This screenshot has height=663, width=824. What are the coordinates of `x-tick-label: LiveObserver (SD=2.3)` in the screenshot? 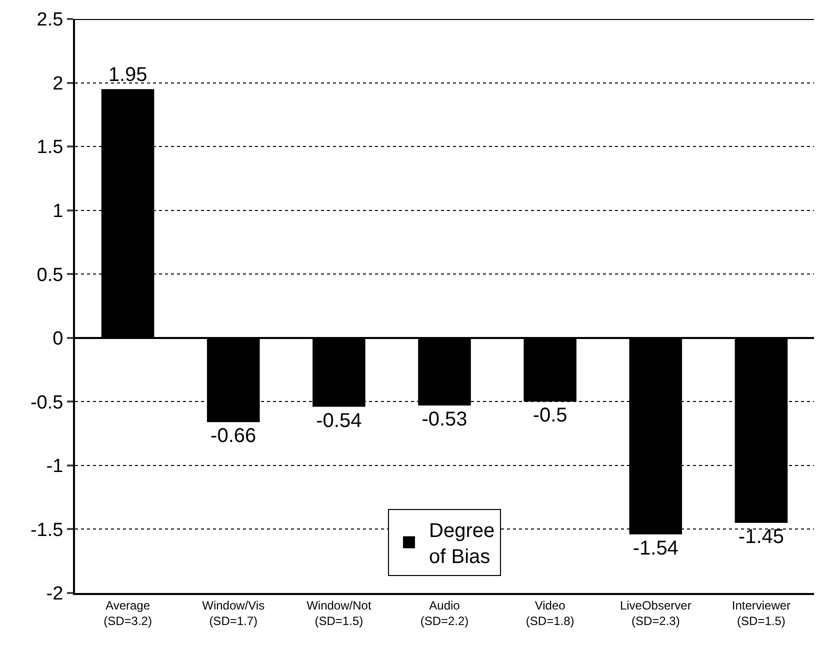 It's located at (656, 613).